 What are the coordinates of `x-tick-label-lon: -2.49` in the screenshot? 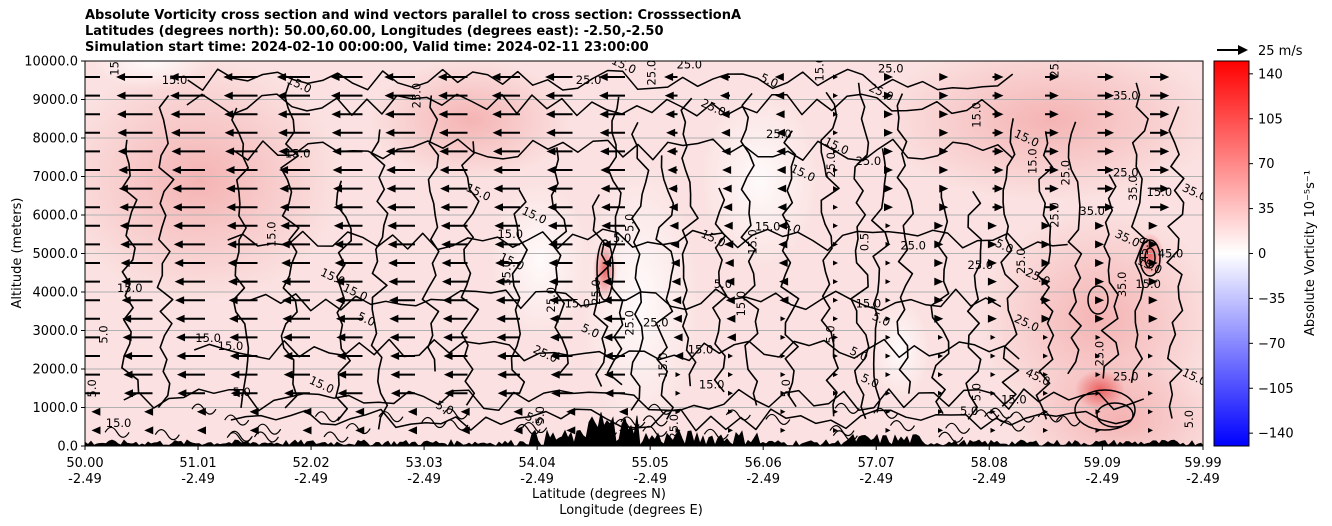 It's located at (85, 479).